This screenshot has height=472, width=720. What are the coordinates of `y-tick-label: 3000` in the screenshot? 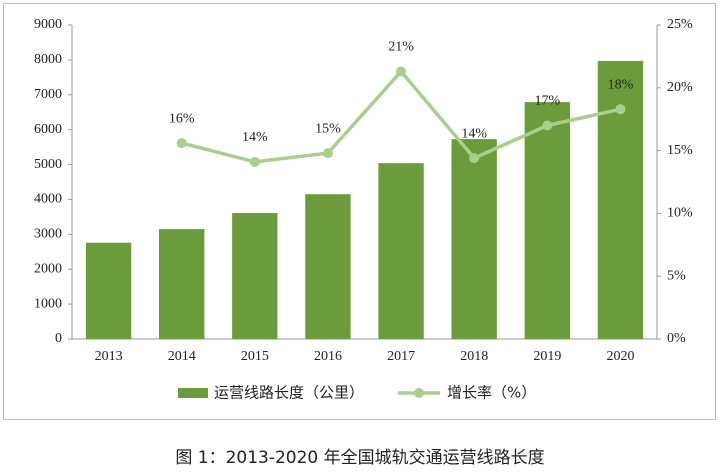 It's located at (48, 234).